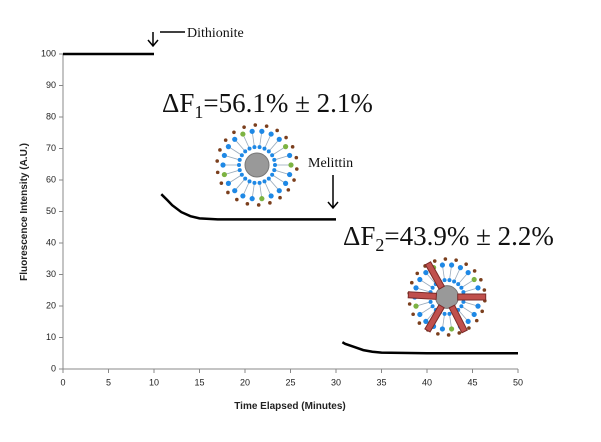 The height and width of the screenshot is (442, 601). Describe the element at coordinates (51, 337) in the screenshot. I see `y-tick-label: 10` at that location.